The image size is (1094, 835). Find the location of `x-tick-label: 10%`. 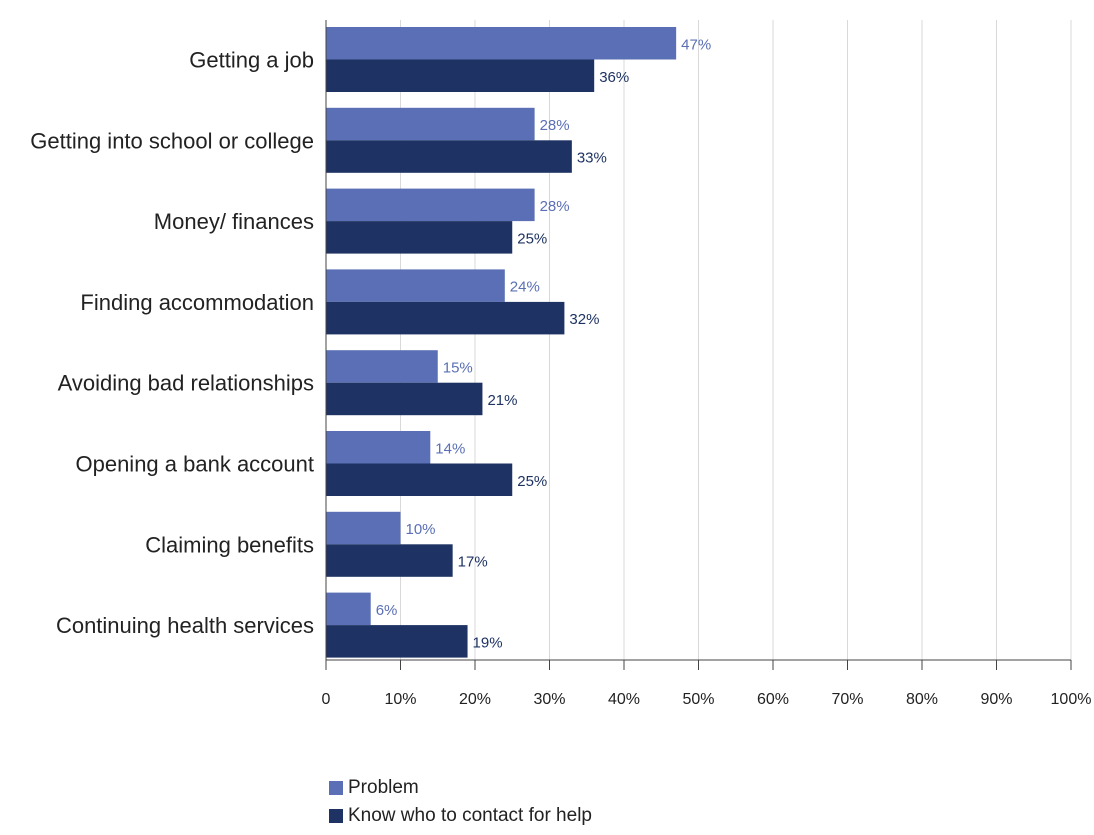

x-tick-label: 10% is located at coordinates (400, 699).